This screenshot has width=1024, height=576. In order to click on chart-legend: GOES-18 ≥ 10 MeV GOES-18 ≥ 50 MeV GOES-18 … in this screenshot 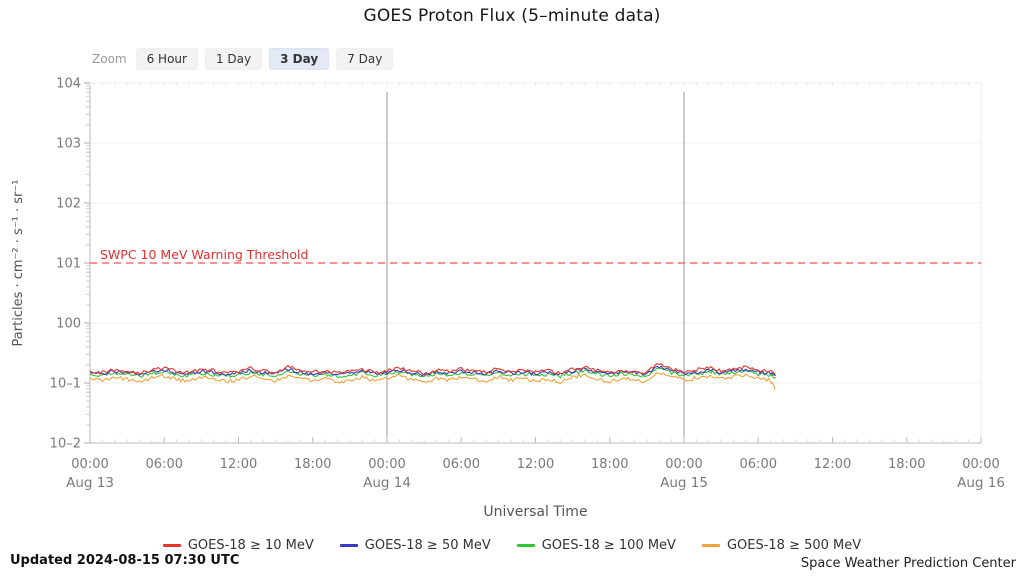, I will do `click(512, 545)`.